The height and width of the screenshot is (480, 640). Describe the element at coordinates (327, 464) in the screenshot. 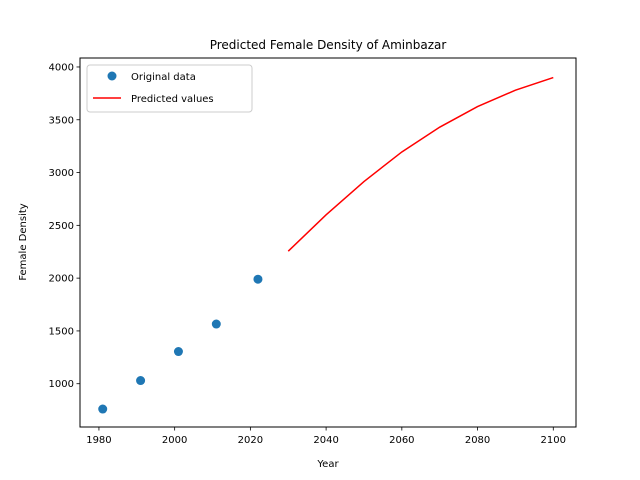

I see `x-axis-label: Year` at that location.